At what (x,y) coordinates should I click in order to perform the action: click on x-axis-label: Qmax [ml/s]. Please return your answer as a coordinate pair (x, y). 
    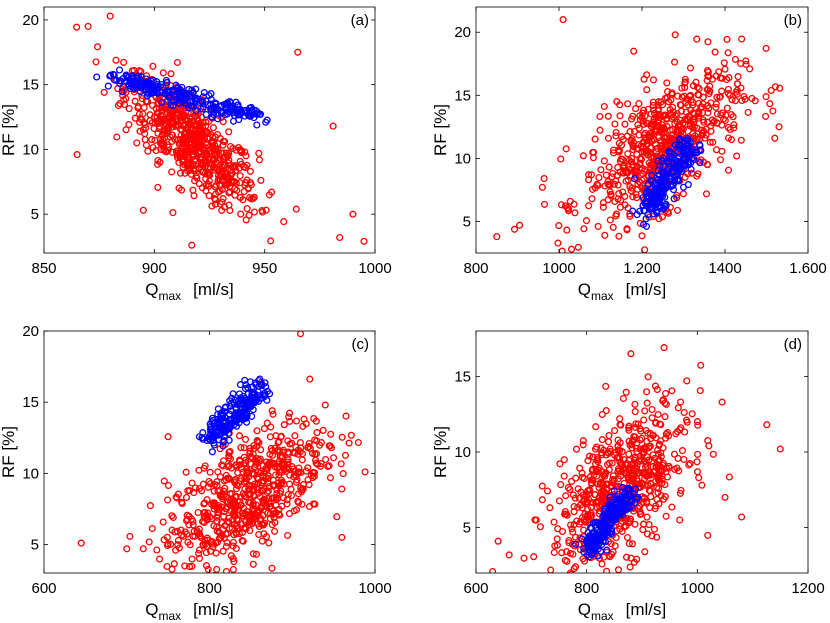
    Looking at the image, I should click on (622, 291).